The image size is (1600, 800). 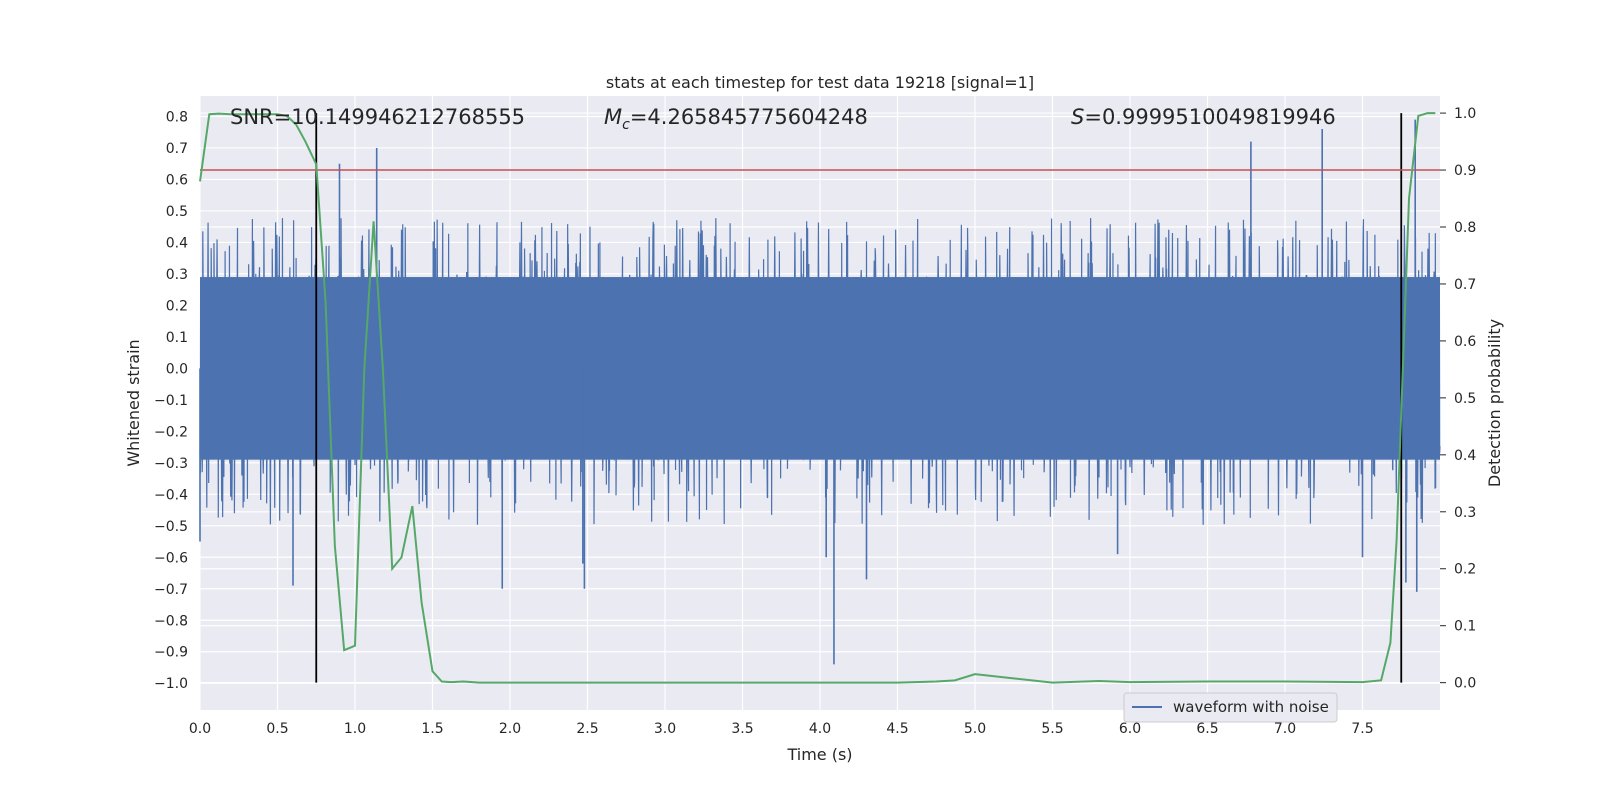 What do you see at coordinates (177, 306) in the screenshot?
I see `y-tick-label: 0.2` at bounding box center [177, 306].